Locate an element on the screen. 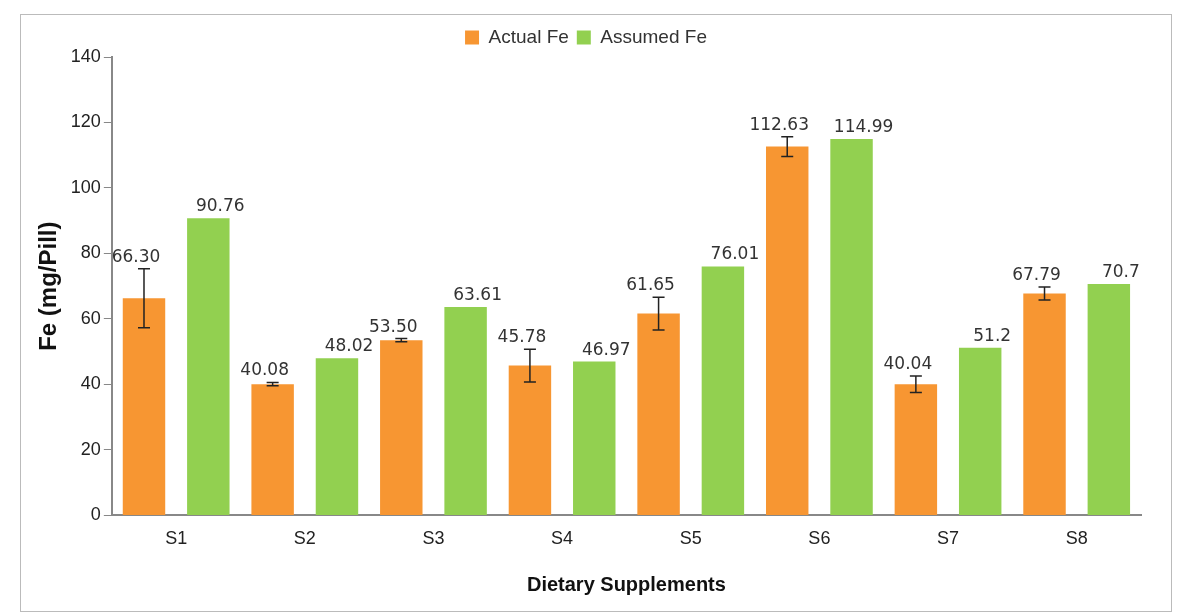 The height and width of the screenshot is (614, 1177). y-tick-label: 60 is located at coordinates (90, 317).